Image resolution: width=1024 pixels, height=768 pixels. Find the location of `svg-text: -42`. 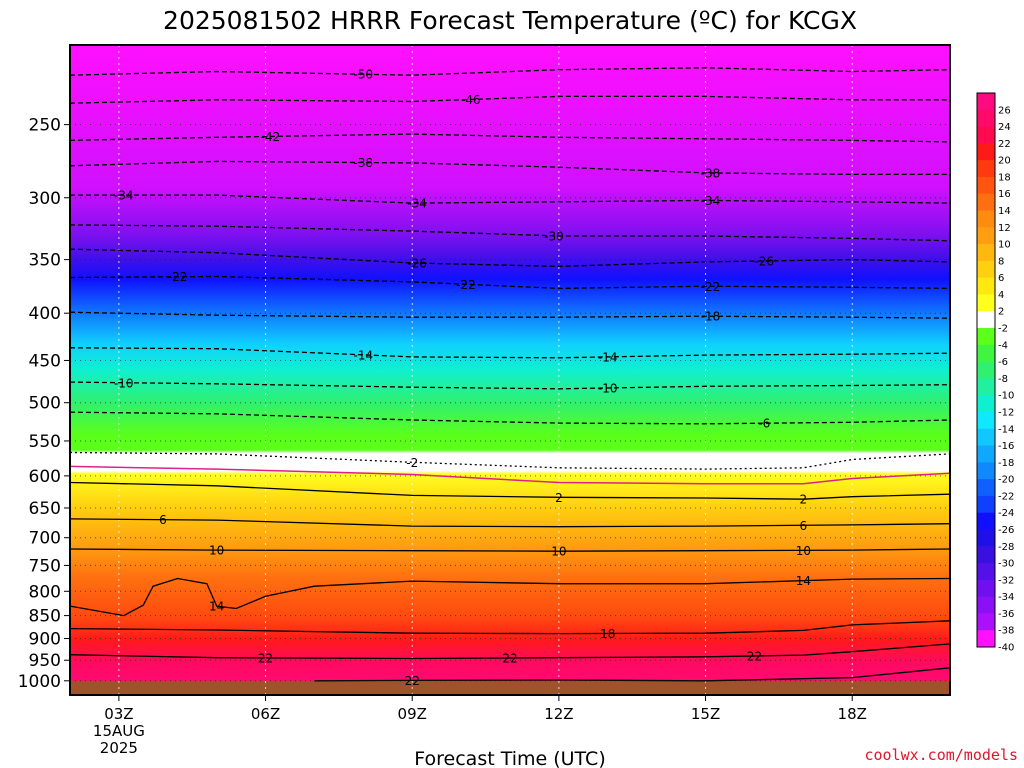

svg-text: -42 is located at coordinates (271, 137).